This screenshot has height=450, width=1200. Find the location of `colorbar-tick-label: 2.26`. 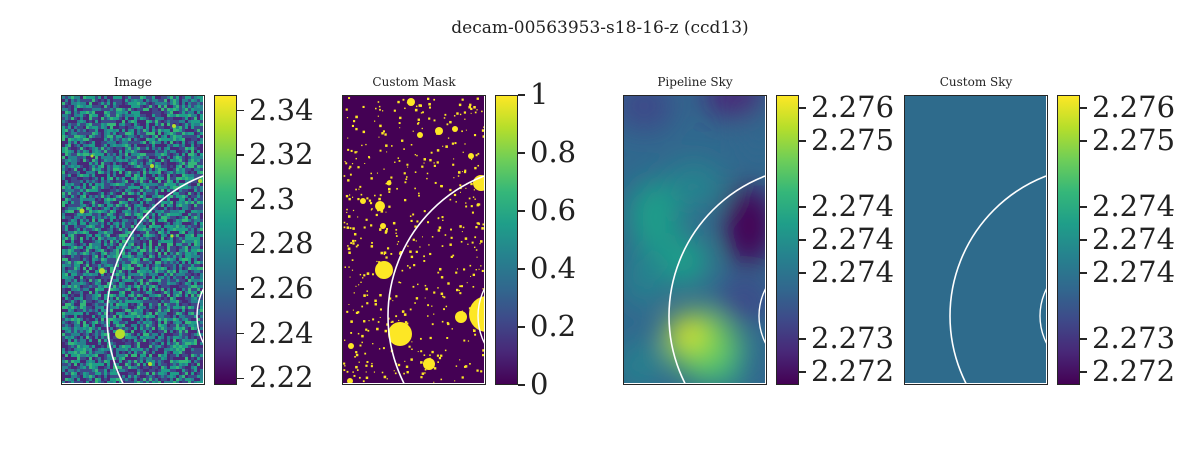

colorbar-tick-label: 2.26 is located at coordinates (281, 288).